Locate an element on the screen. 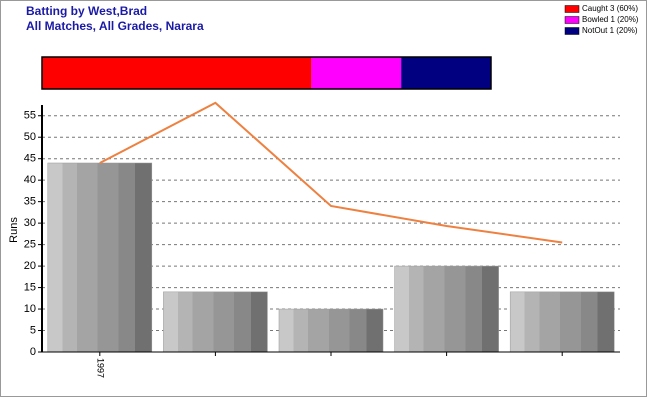 Image resolution: width=650 pixels, height=400 pixels. legend-label: Bowled 1 (20%) is located at coordinates (610, 19).